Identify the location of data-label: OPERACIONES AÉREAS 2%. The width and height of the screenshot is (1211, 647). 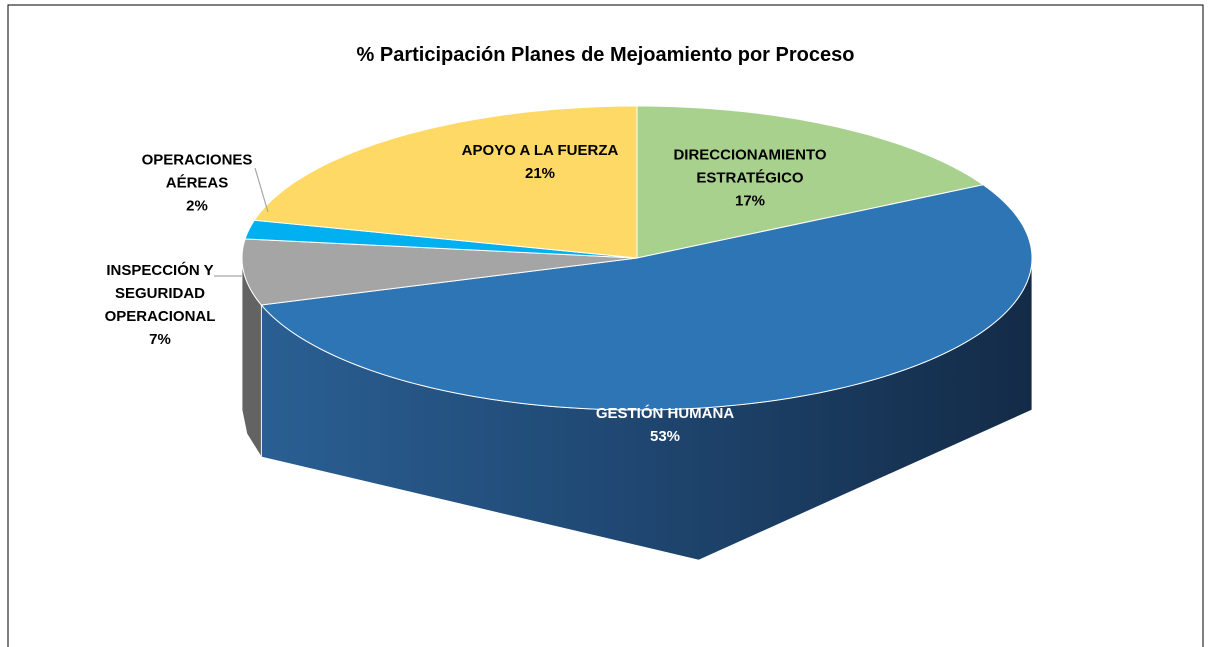
(197, 183).